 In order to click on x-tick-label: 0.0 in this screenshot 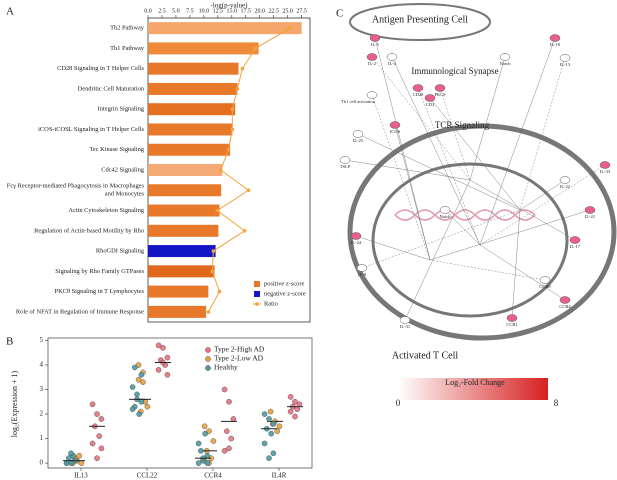, I will do `click(148, 11)`.